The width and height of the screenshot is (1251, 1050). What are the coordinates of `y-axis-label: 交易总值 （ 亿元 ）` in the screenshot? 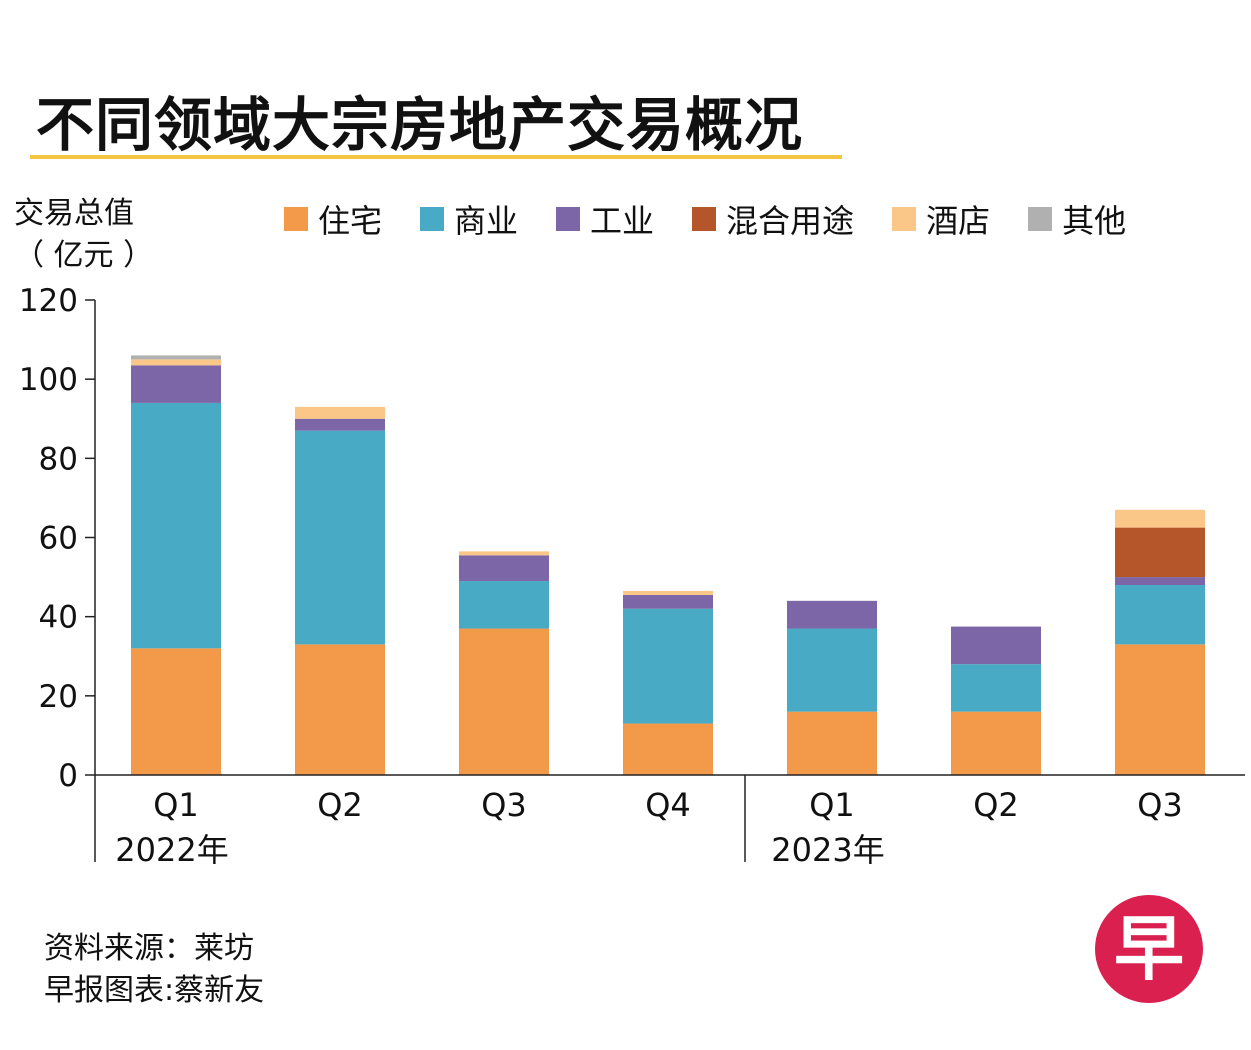 It's located at (83, 235).